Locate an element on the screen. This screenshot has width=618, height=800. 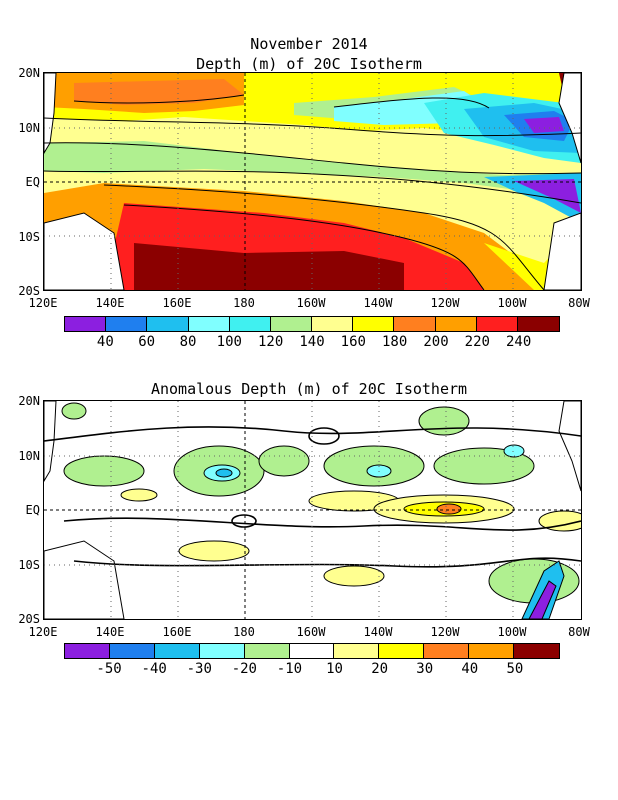
bottom-lon-label: 120E is located at coordinates (43, 632).